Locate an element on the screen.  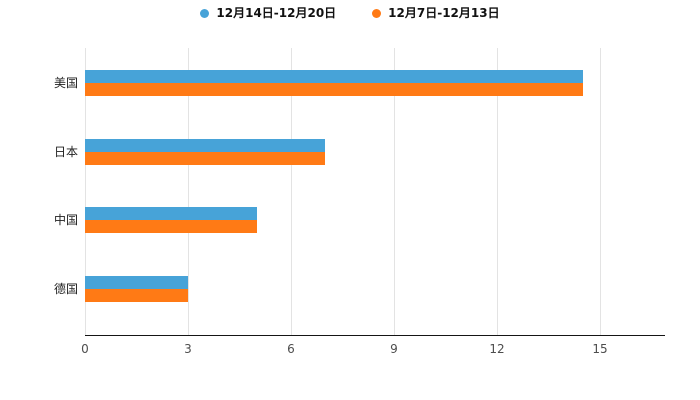
bar-美国-series0 is located at coordinates (334, 77).